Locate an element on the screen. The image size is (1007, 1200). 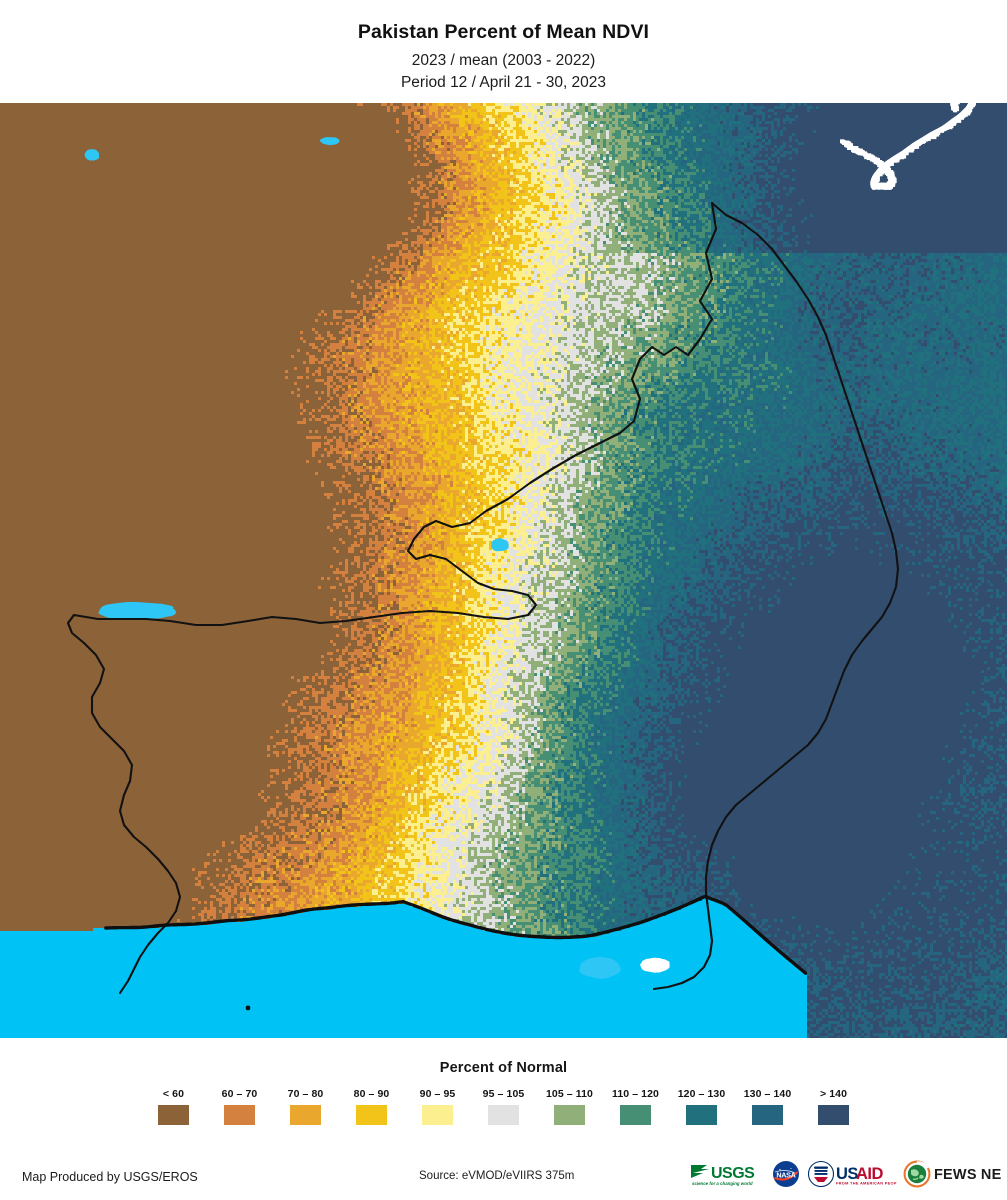
legend-item-label: 90 – 95 is located at coordinates (437, 1094).